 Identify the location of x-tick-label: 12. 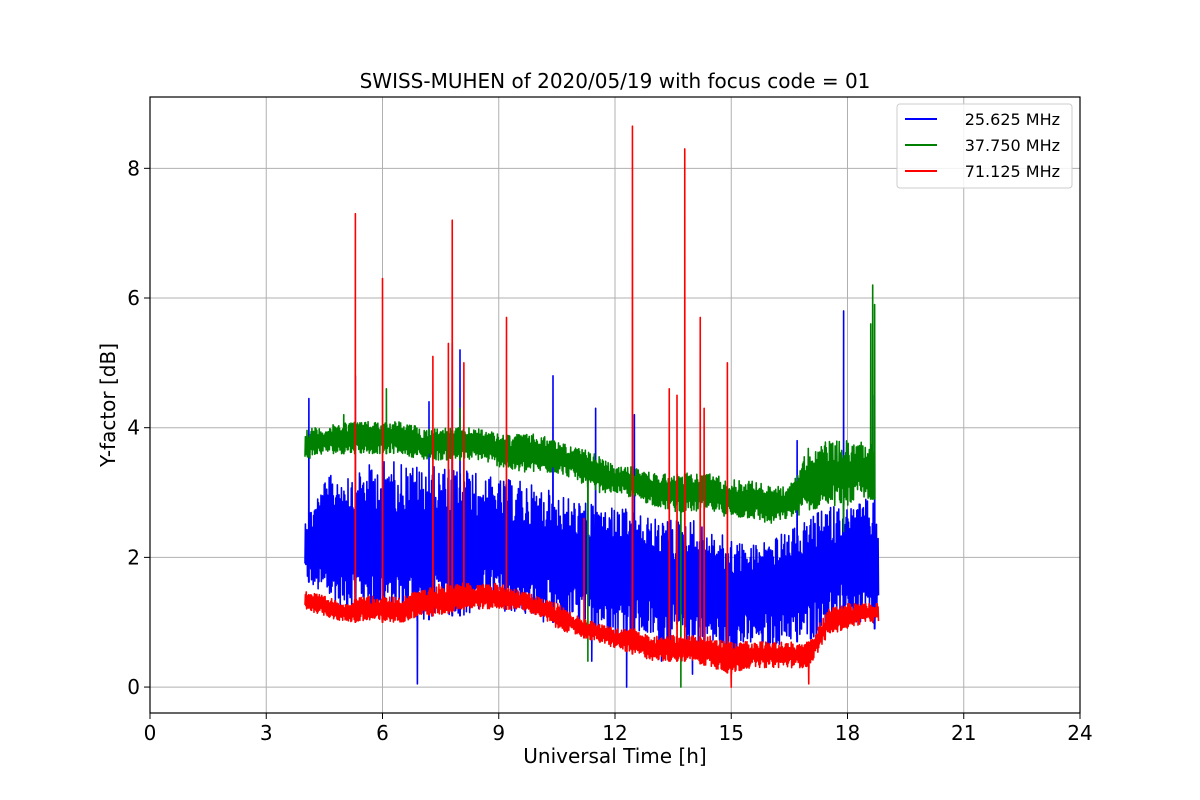
(614, 733).